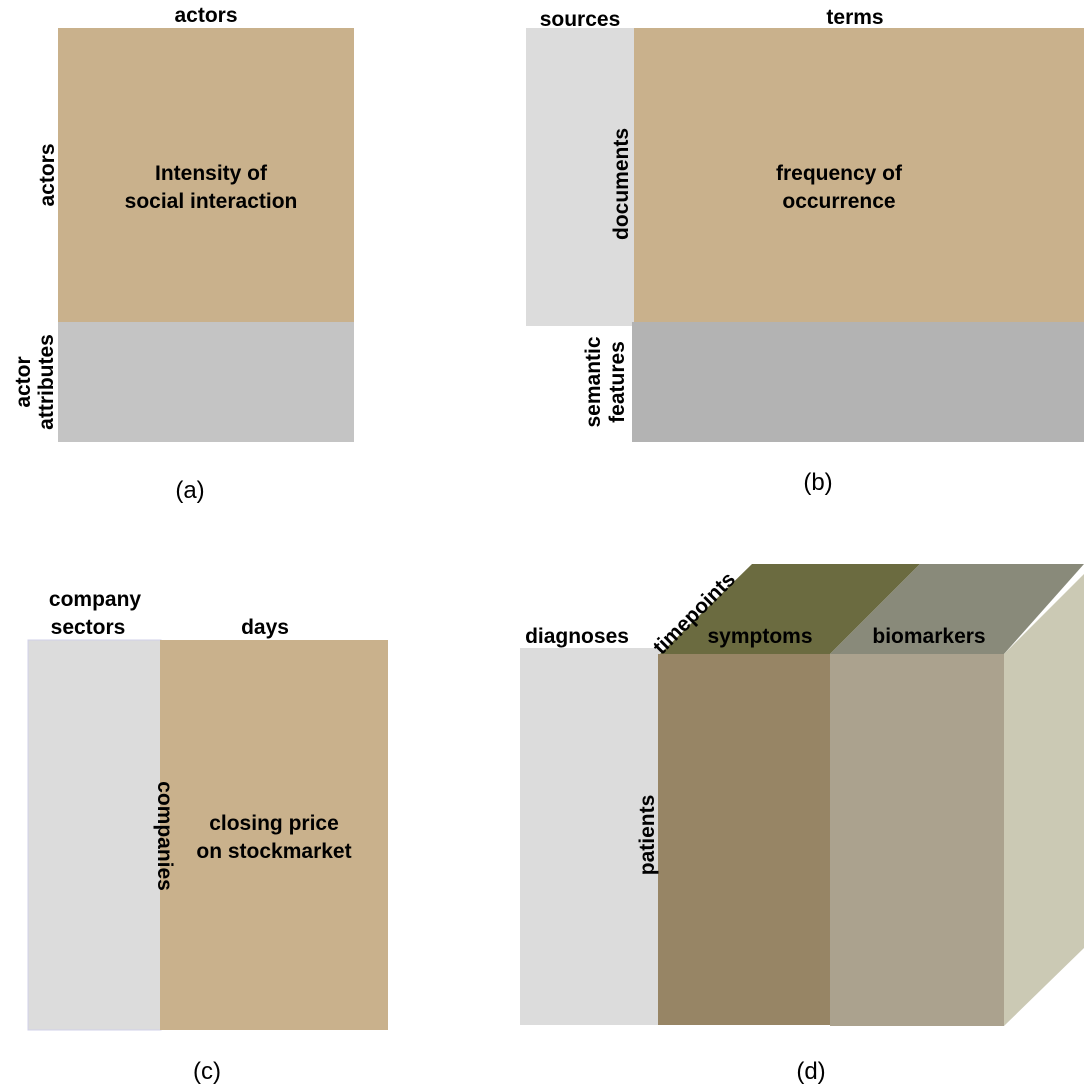 This screenshot has height=1088, width=1084. Describe the element at coordinates (854, 17) in the screenshot. I see `panel-b-terms-label: terms` at that location.